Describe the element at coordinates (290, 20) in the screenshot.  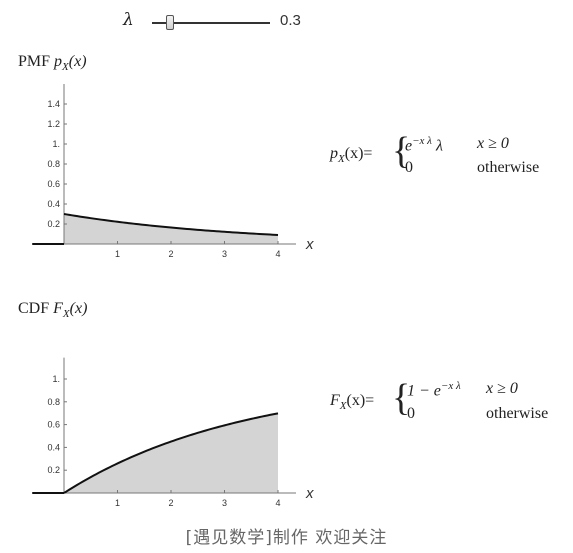
I see `lambda-value: 0.3` at that location.